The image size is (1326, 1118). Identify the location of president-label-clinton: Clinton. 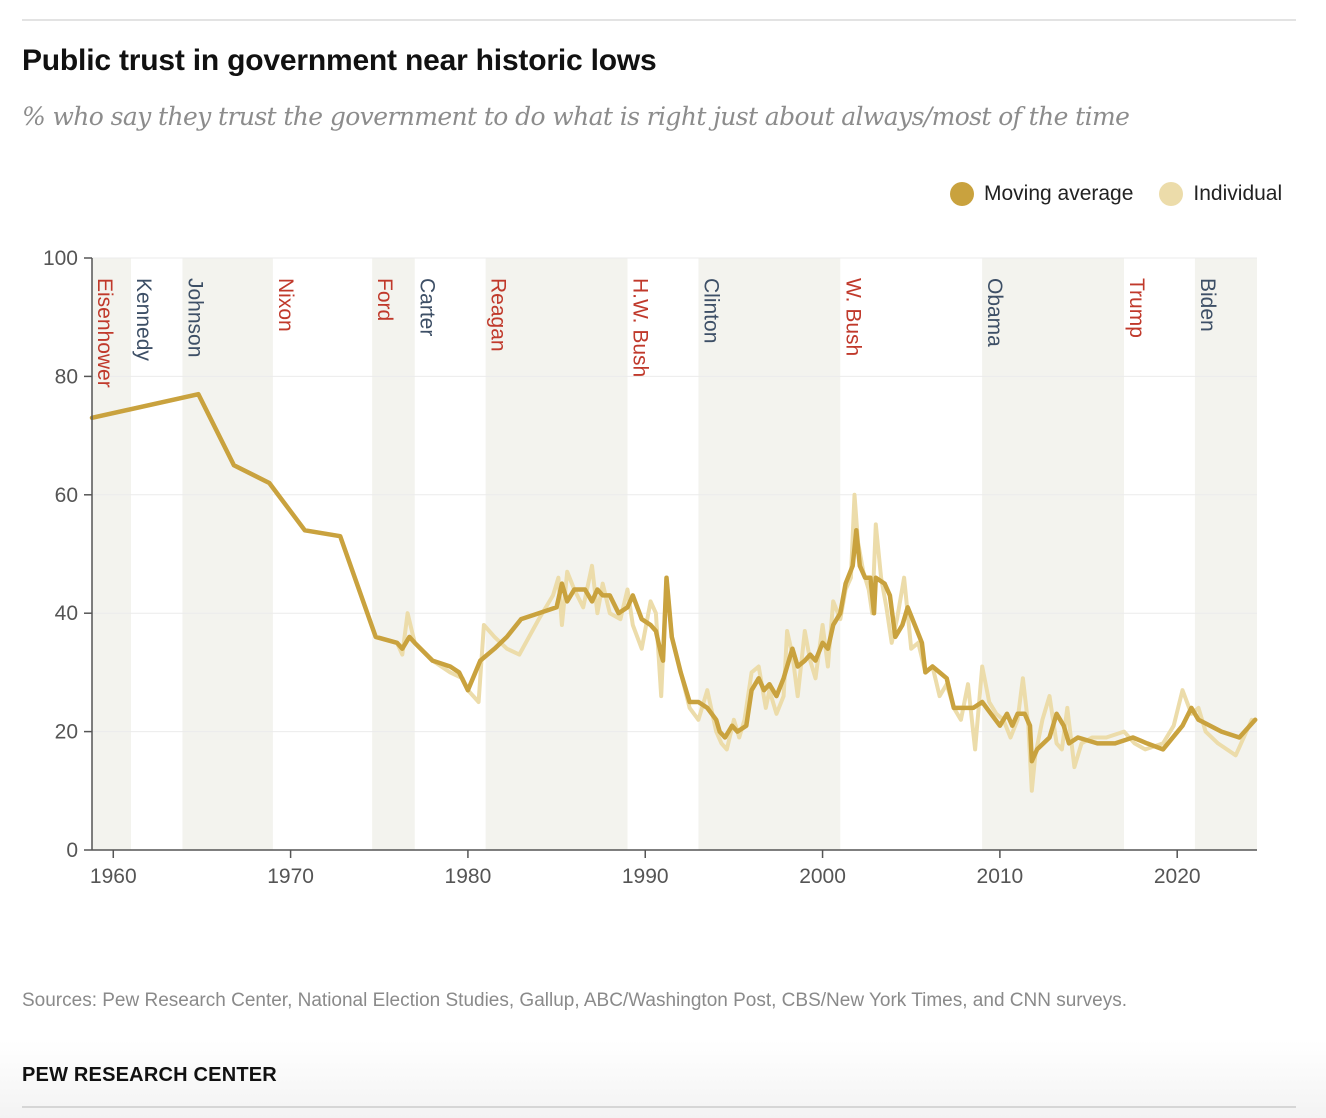
(710, 310).